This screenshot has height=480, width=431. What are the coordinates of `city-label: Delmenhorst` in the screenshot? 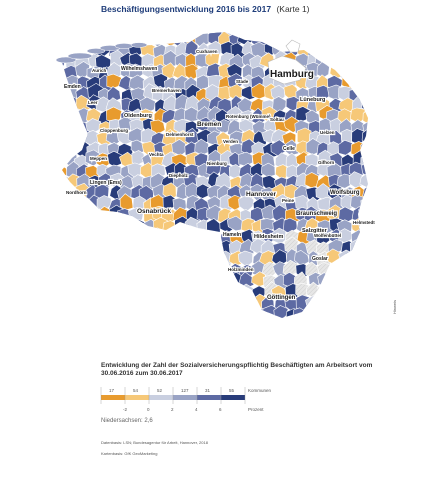 It's located at (180, 134).